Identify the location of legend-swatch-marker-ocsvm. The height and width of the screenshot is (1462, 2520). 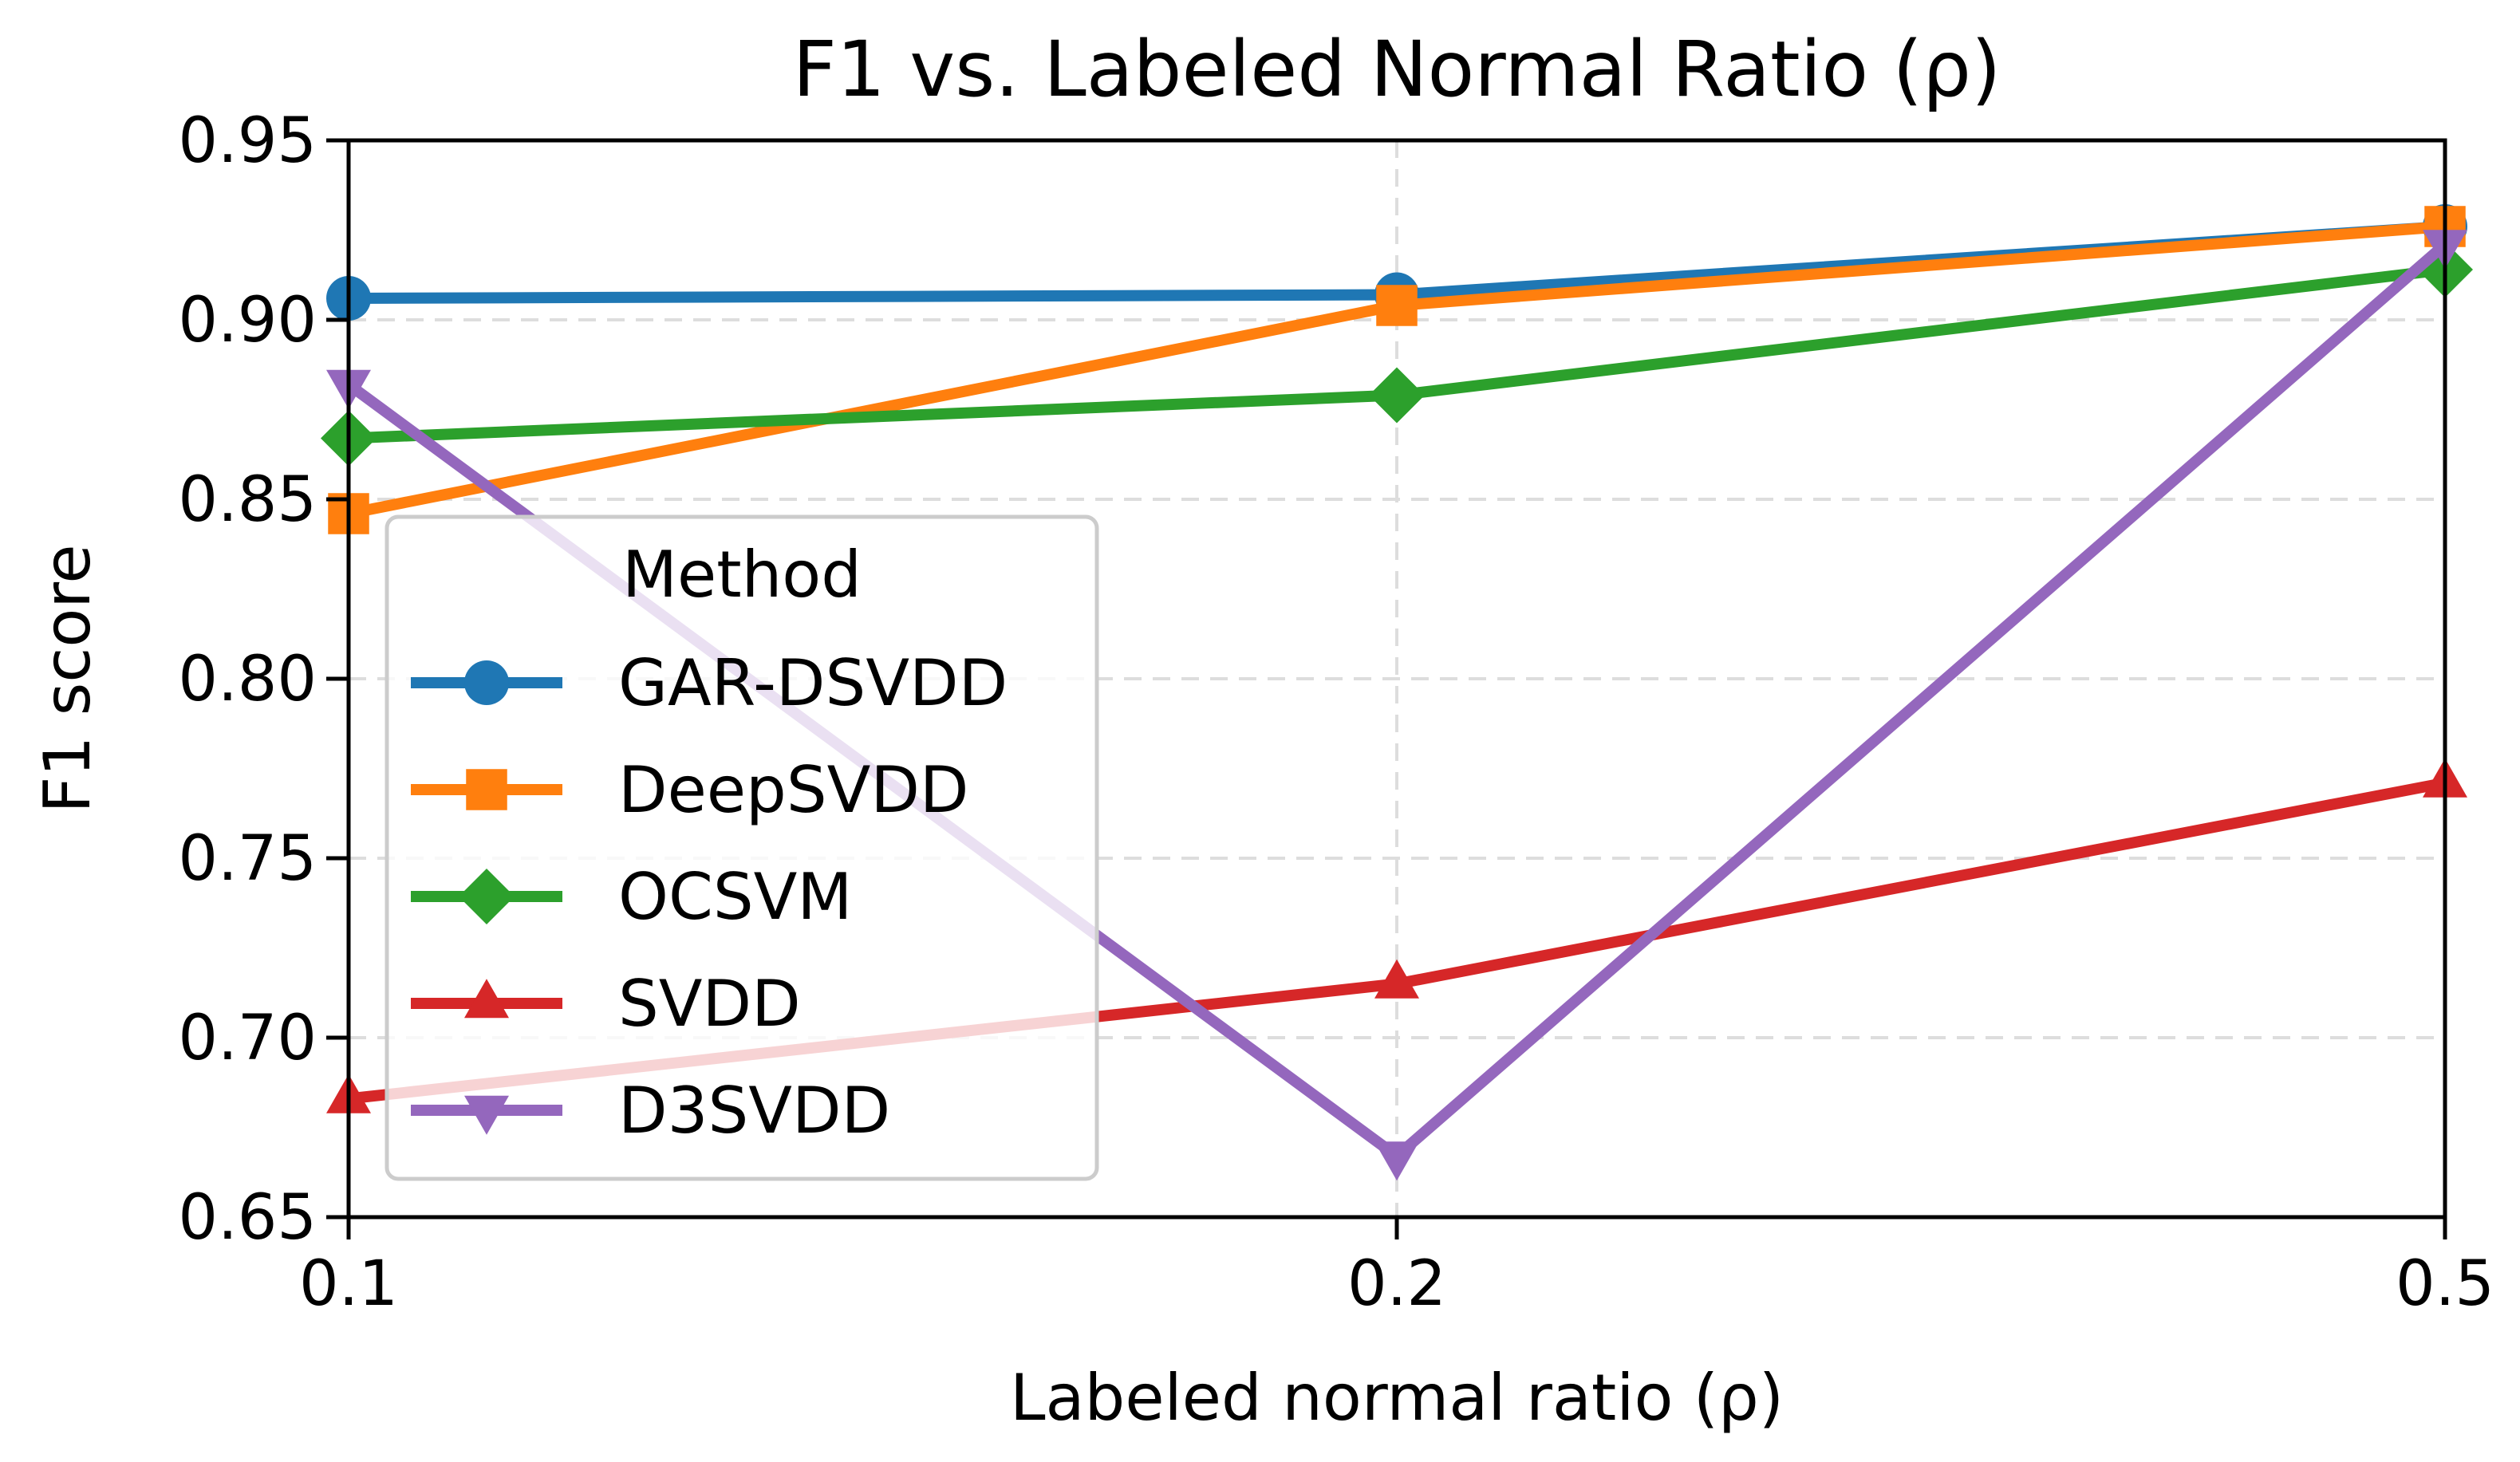
(487, 896).